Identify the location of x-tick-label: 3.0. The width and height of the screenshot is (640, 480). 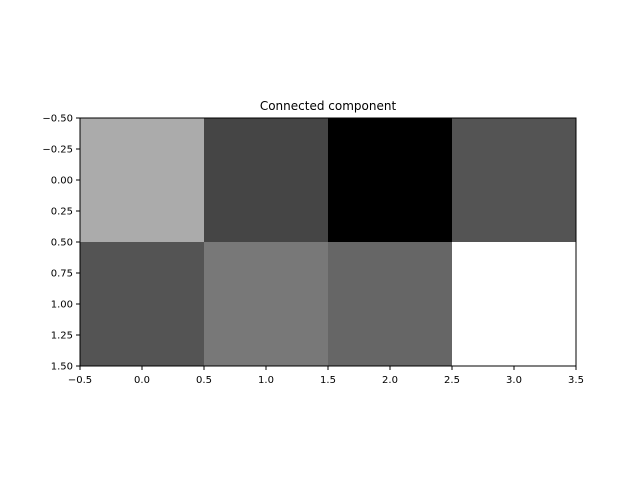
(514, 380).